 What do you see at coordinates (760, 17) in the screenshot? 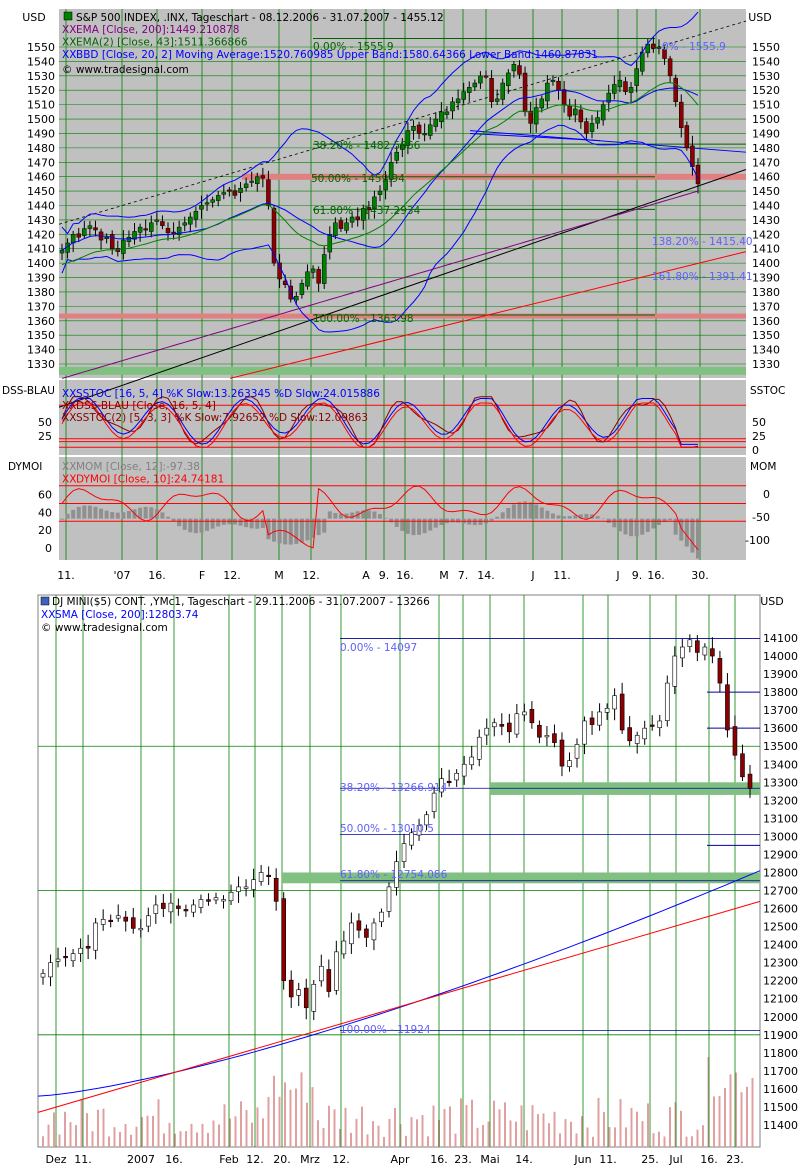
I see `sp-unit-right: USD` at bounding box center [760, 17].